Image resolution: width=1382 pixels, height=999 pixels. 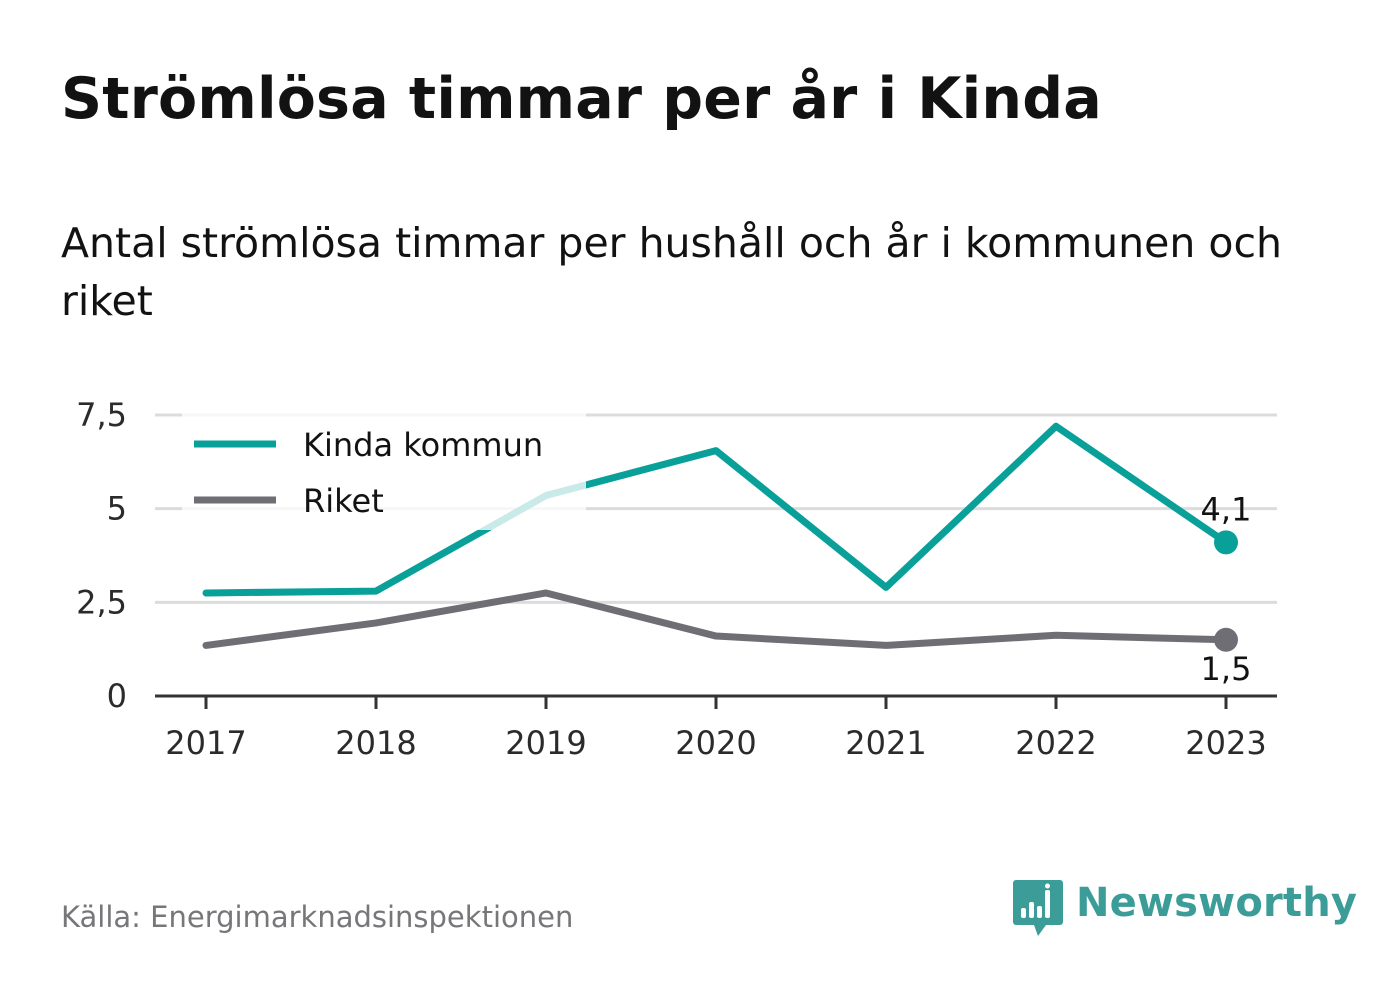 I want to click on y-axis-ticks: 0 2,5 5 7,5, so click(x=101, y=555).